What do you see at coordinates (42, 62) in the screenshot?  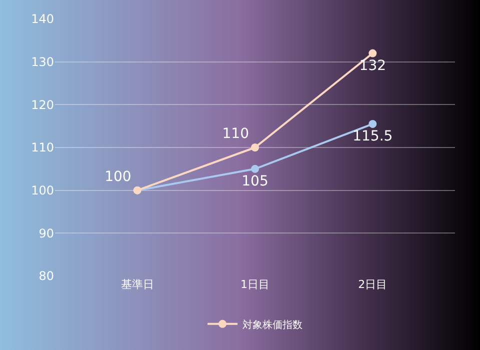 I see `y-tick-label: 130` at bounding box center [42, 62].